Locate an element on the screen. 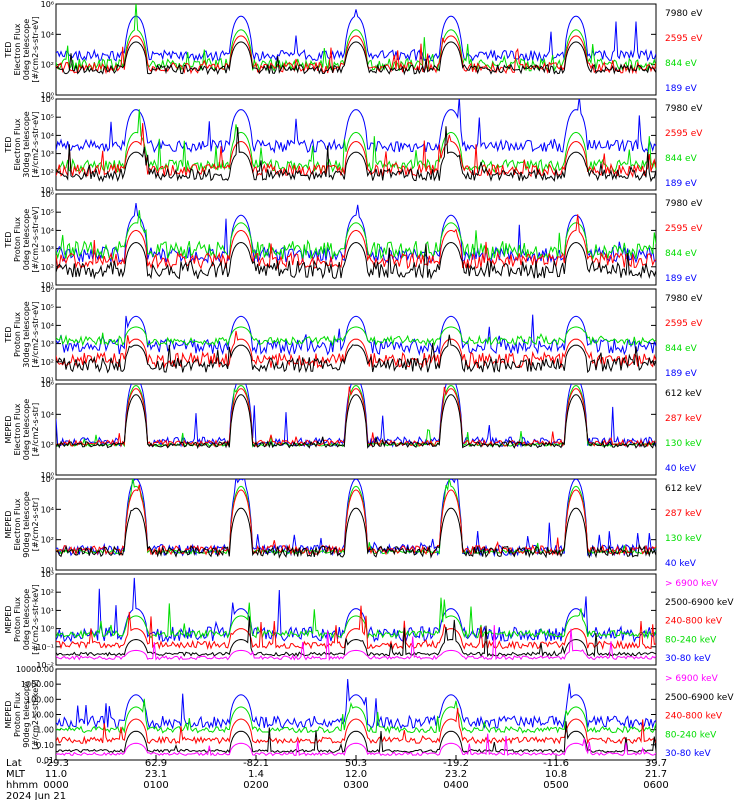  x-tick-label-lat: -82.1 is located at coordinates (256, 763).